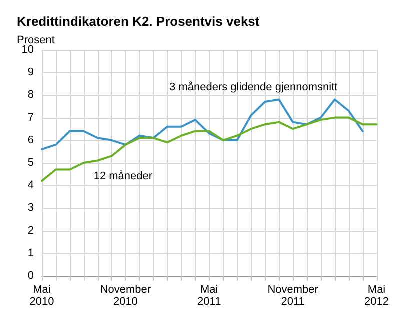 This screenshot has width=400, height=320. What do you see at coordinates (210, 296) in the screenshot?
I see `x-tick-label: Mai 2011` at bounding box center [210, 296].